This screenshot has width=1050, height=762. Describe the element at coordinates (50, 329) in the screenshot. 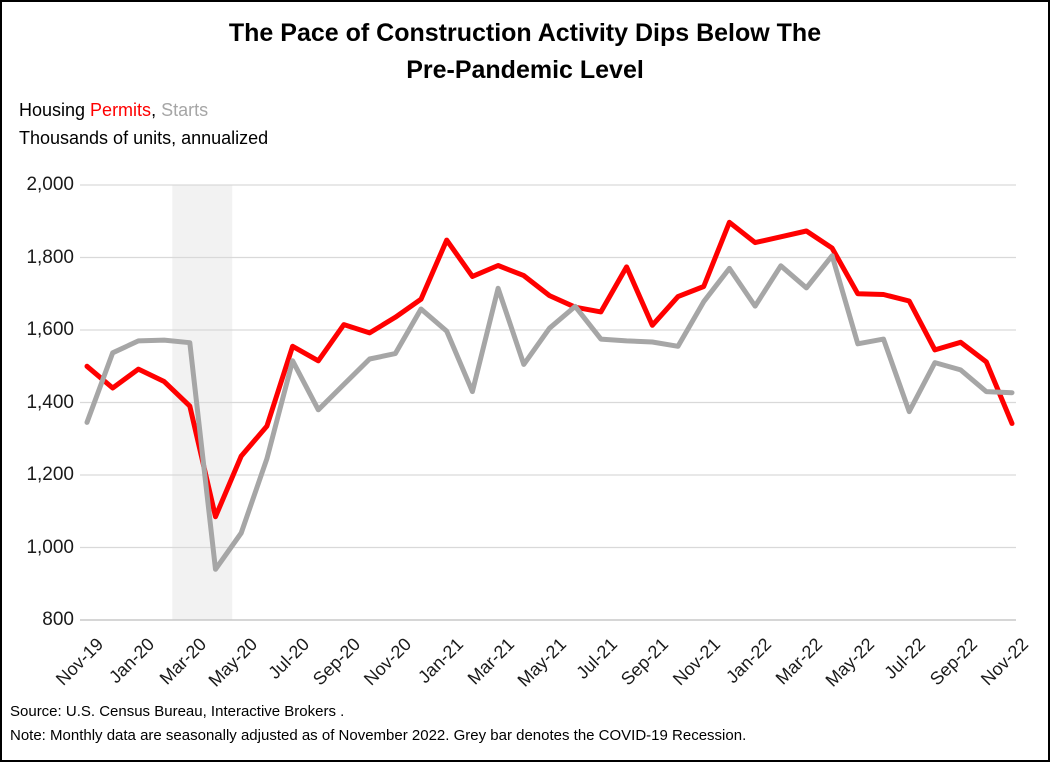

I see `y-axis-tick-label: 1,600` at that location.